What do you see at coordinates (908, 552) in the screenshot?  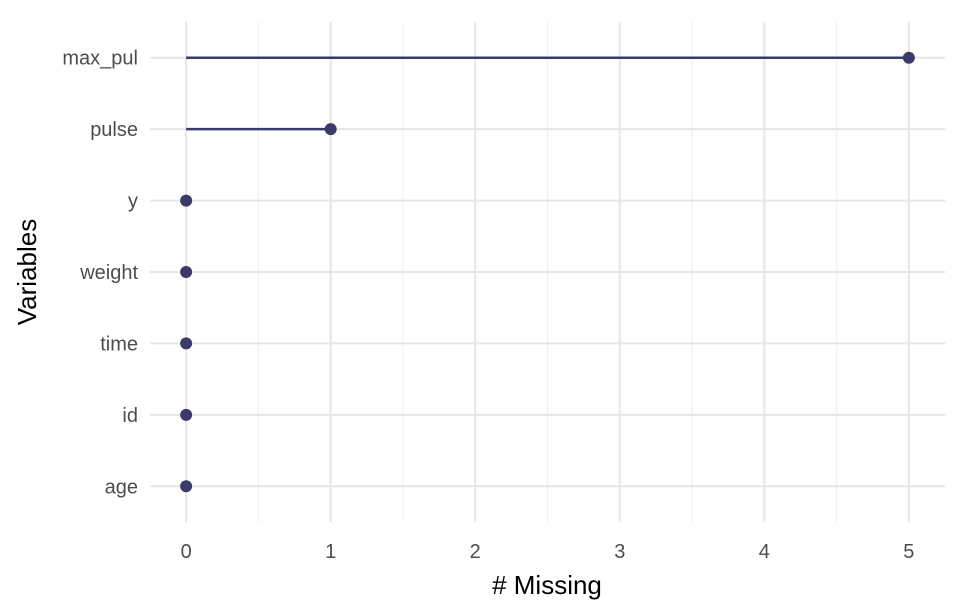 I see `x-tick-label: 5` at bounding box center [908, 552].